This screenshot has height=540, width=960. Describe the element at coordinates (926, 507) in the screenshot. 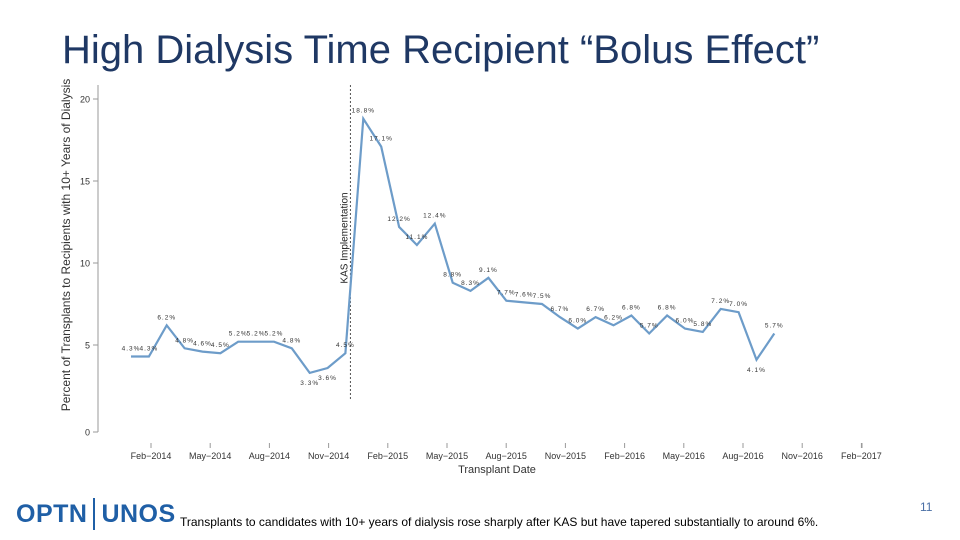

I see `page-number: 11` at that location.